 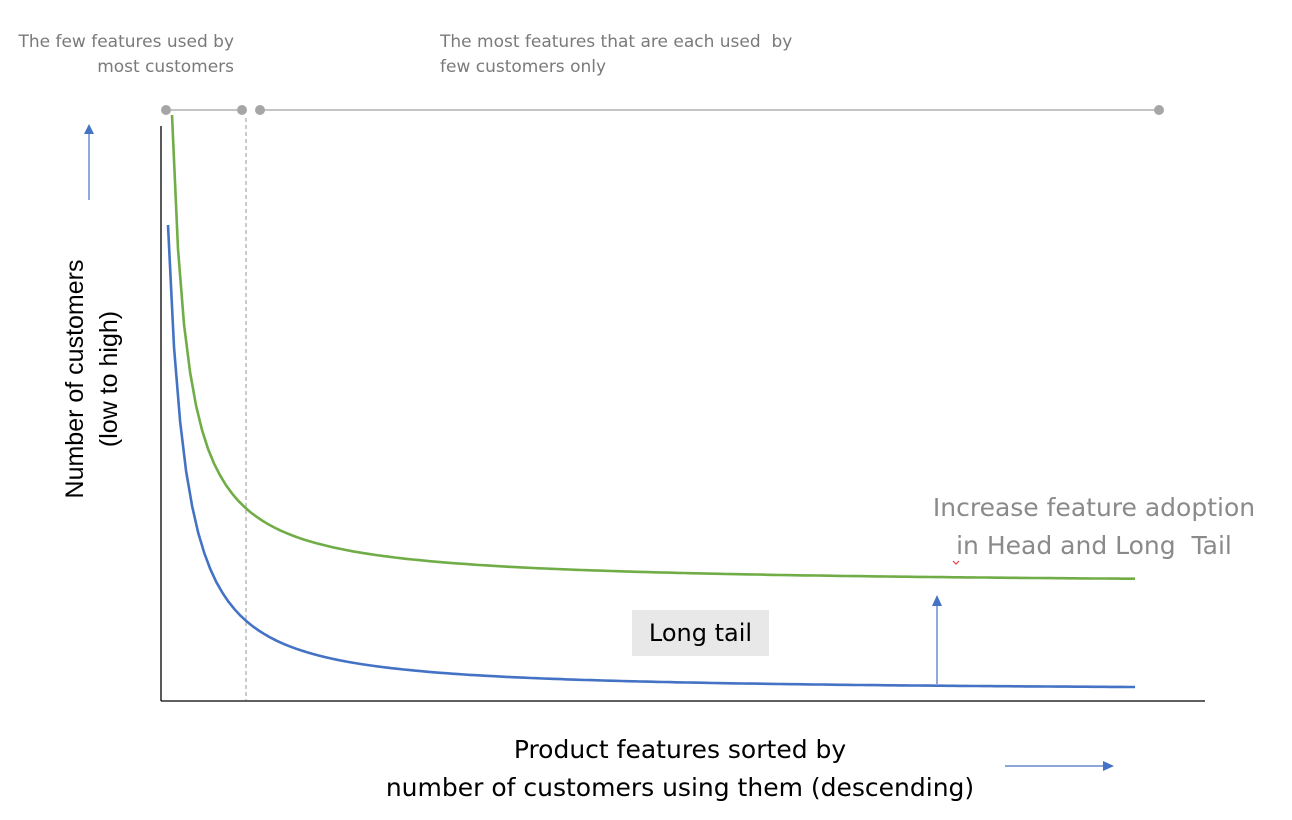 I want to click on long-tail-label: Long tail, so click(x=700, y=633).